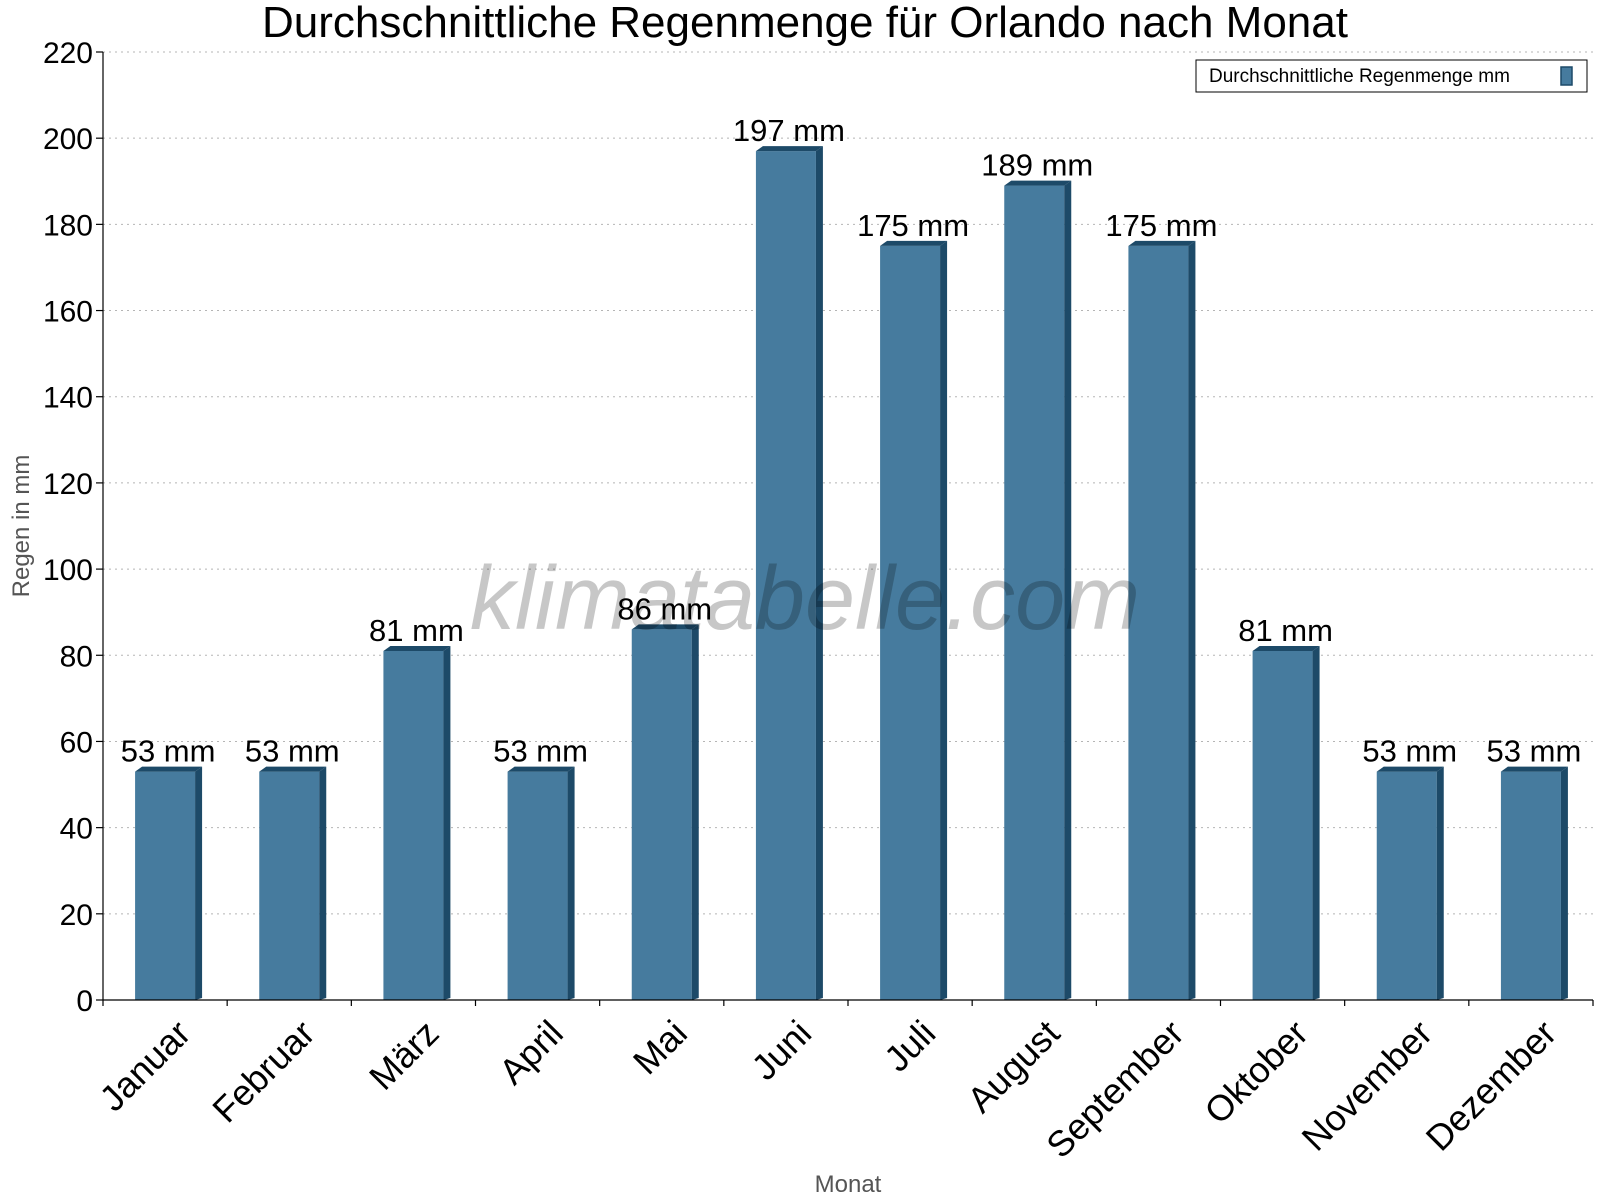  What do you see at coordinates (68, 484) in the screenshot?
I see `y-tick-label: 120` at bounding box center [68, 484].